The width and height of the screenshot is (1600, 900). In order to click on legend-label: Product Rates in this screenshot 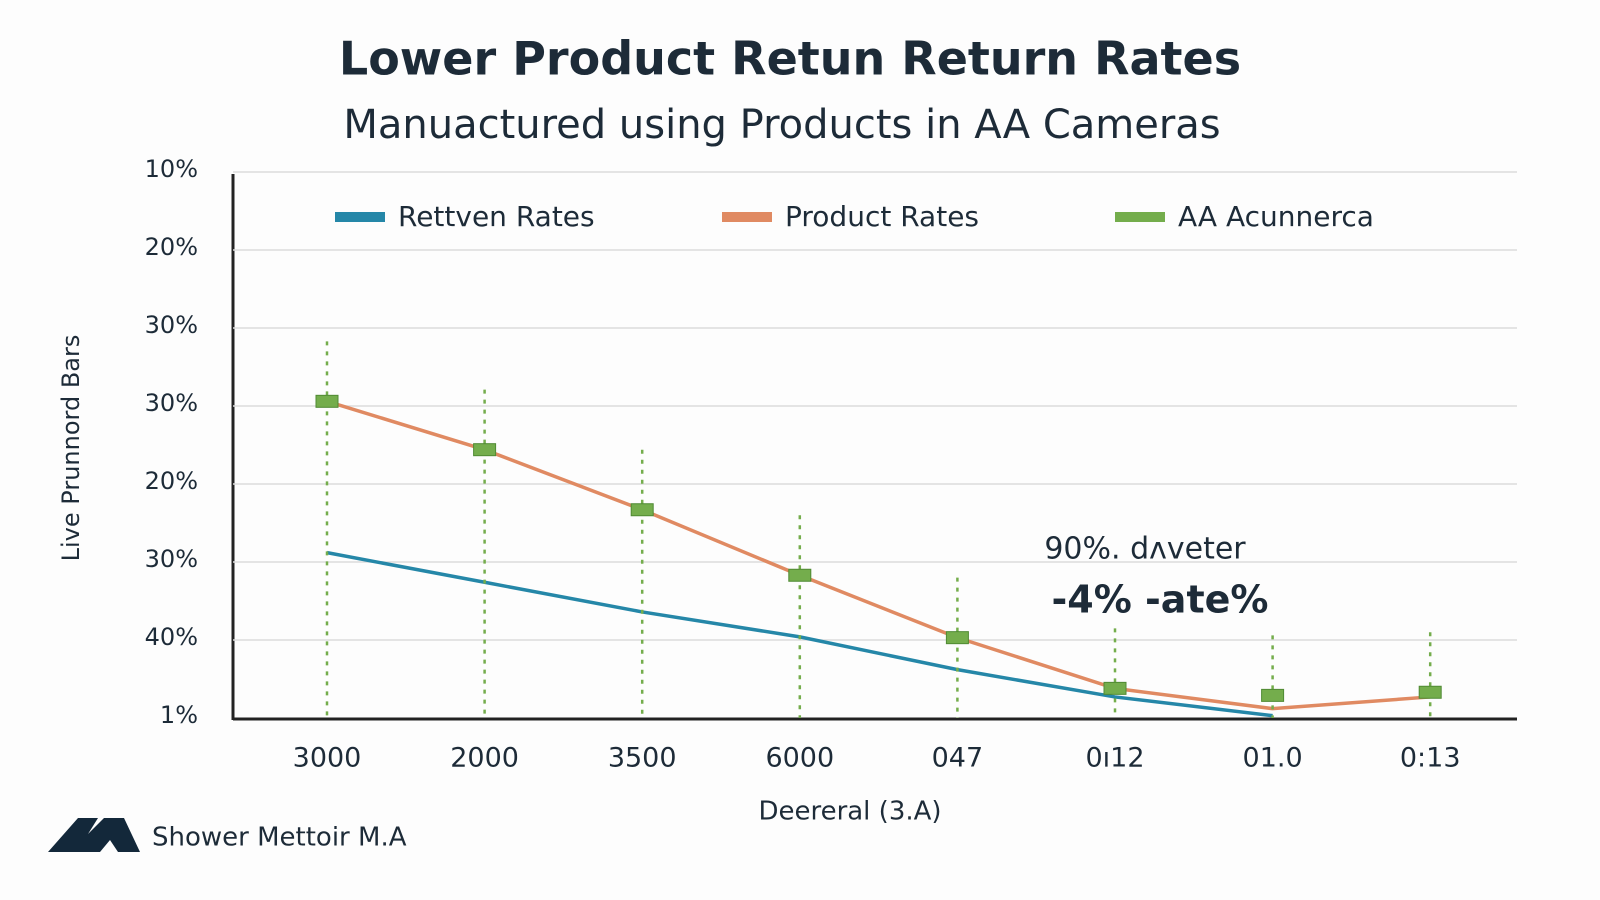, I will do `click(882, 216)`.